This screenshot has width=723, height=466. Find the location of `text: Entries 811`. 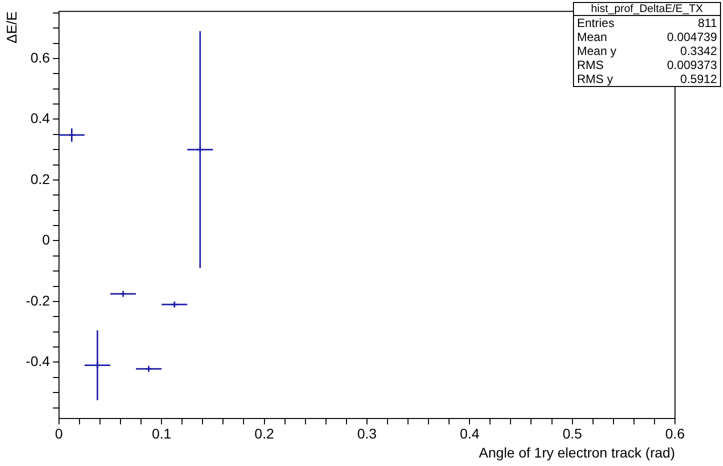

text: Entries 811 is located at coordinates (647, 23).